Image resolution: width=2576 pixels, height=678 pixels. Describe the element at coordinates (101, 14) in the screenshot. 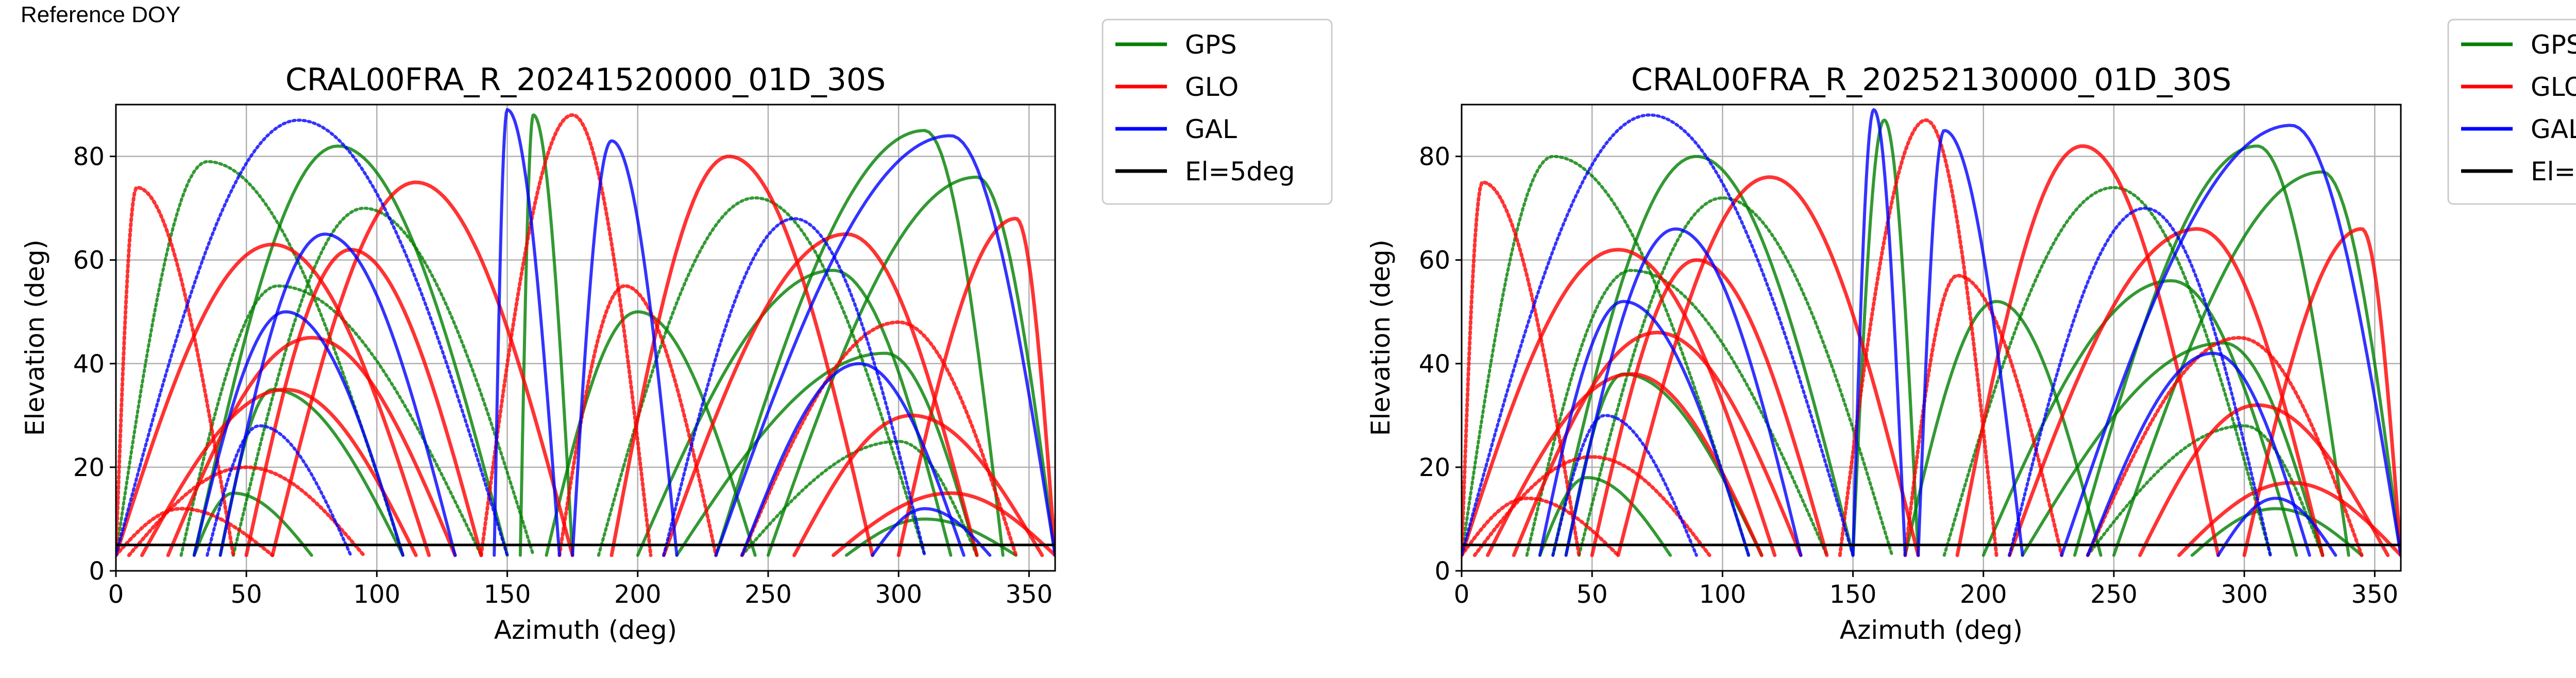

I see `header-label: Reference DOY` at that location.